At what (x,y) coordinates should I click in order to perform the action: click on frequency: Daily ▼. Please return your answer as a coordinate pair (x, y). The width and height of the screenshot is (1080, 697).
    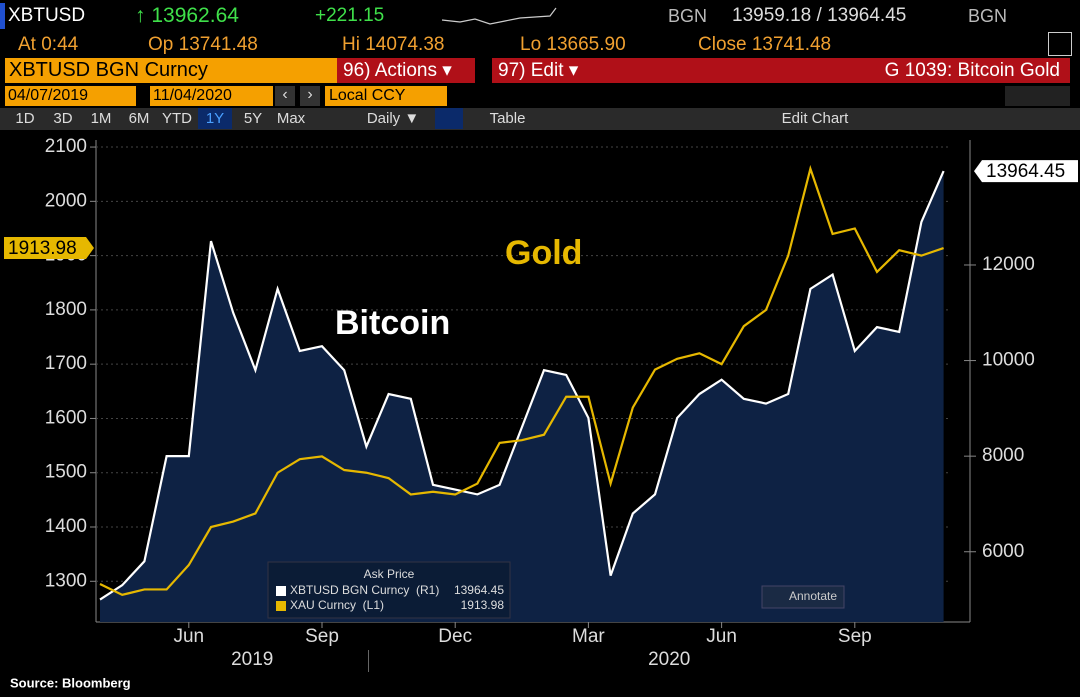
    Looking at the image, I should click on (393, 118).